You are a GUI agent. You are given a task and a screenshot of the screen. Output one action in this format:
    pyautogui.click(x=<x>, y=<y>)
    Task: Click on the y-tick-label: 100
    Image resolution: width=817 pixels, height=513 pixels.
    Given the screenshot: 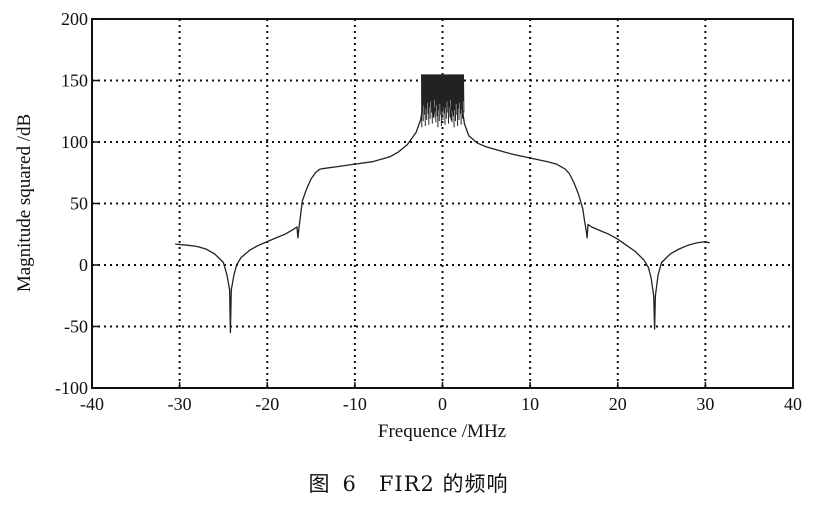 What is the action you would take?
    pyautogui.click(x=74, y=142)
    